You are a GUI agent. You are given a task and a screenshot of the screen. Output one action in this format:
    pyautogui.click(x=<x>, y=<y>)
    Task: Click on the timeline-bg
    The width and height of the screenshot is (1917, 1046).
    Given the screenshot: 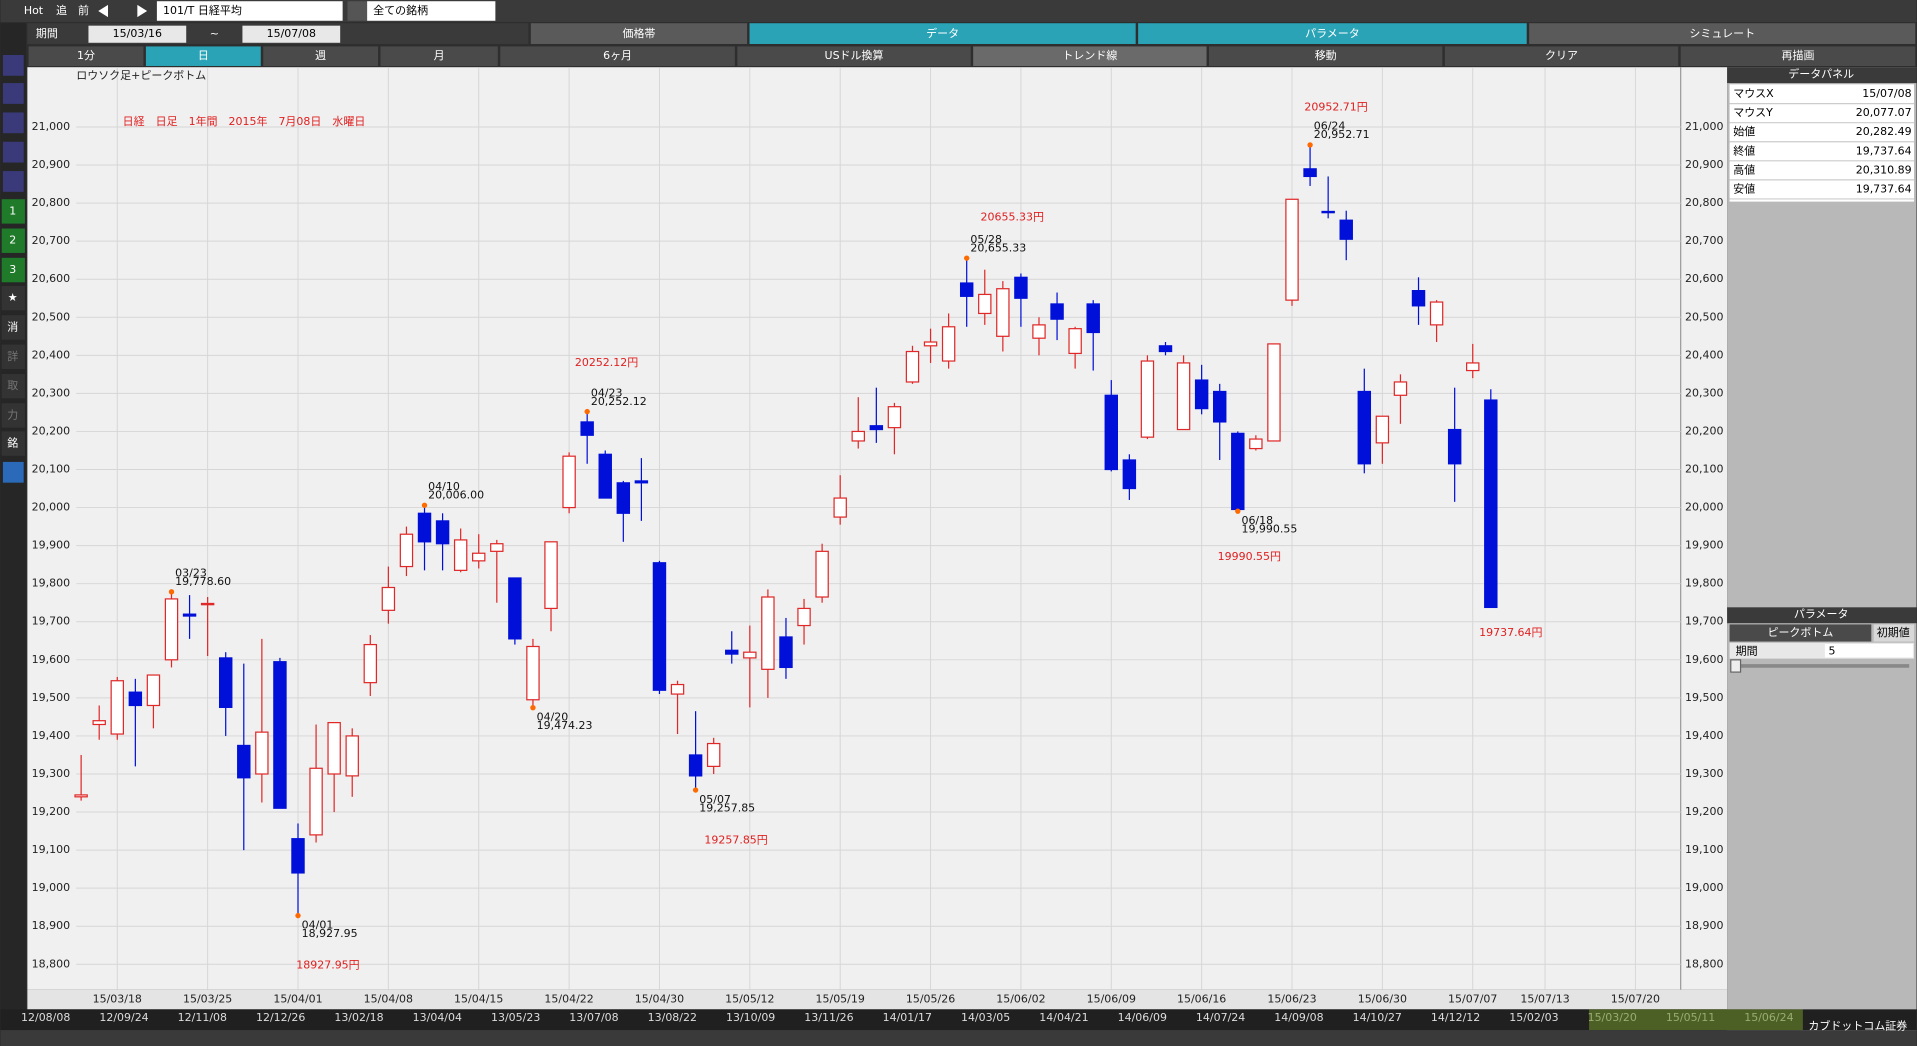 What is the action you would take?
    pyautogui.click(x=958, y=1020)
    